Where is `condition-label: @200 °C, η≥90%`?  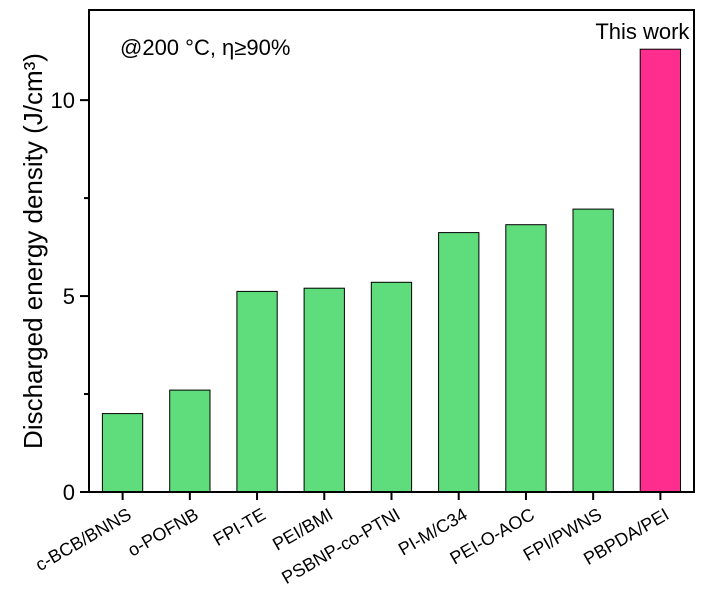 condition-label: @200 °C, η≥90% is located at coordinates (205, 47).